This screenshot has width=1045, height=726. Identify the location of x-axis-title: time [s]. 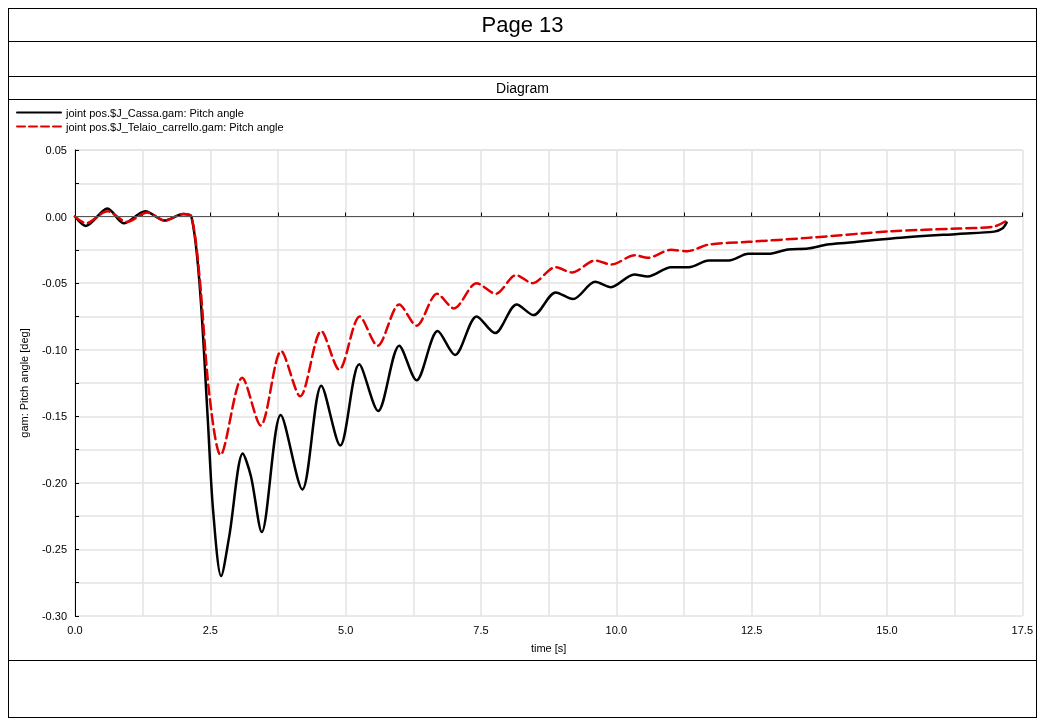
(548, 647).